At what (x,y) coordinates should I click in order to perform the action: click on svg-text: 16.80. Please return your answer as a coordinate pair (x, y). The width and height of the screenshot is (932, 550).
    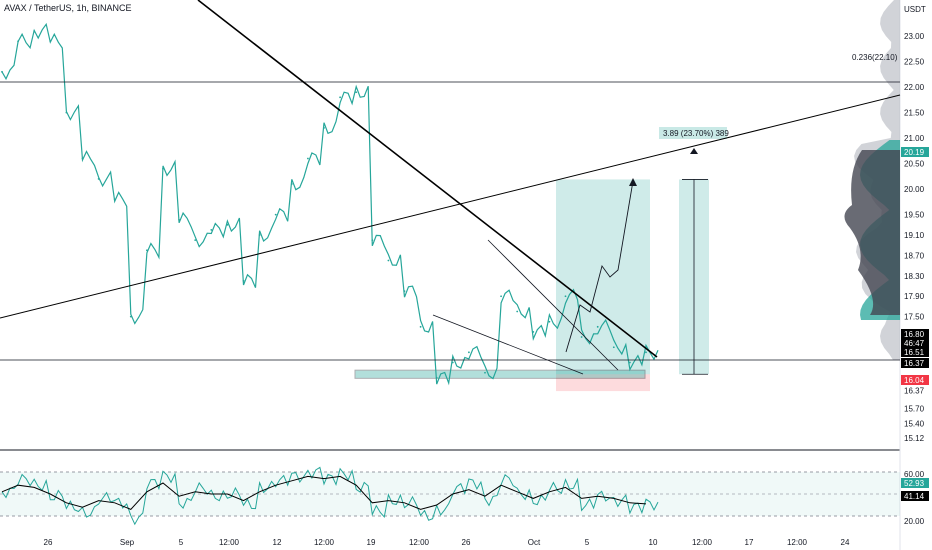
    Looking at the image, I should click on (914, 334).